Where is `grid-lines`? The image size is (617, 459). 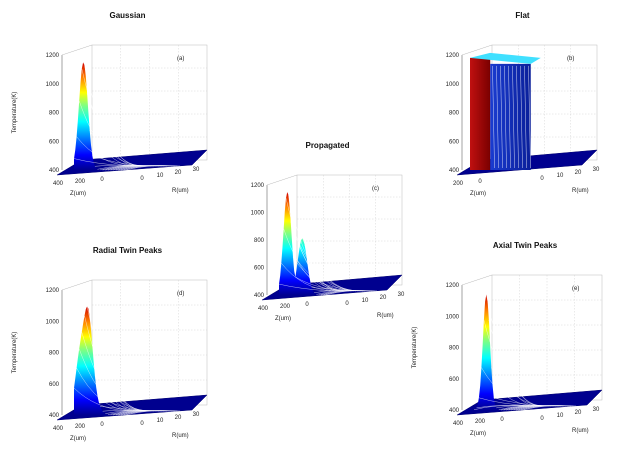 grid-lines is located at coordinates (532, 342).